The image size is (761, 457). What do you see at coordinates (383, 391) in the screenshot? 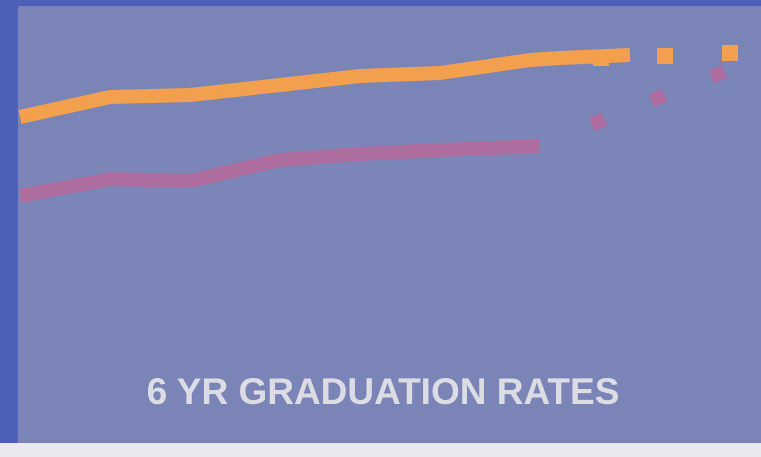
I see `title: 6 YR GRADUATION RATES` at bounding box center [383, 391].